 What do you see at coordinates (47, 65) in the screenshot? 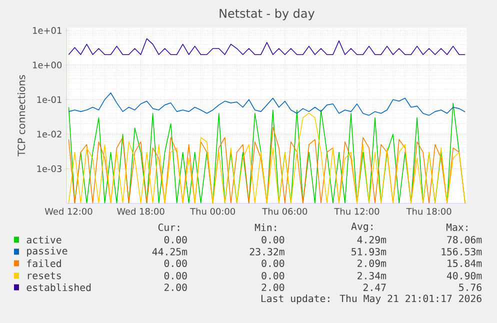
I see `y-tick-label: 1e+00` at bounding box center [47, 65].